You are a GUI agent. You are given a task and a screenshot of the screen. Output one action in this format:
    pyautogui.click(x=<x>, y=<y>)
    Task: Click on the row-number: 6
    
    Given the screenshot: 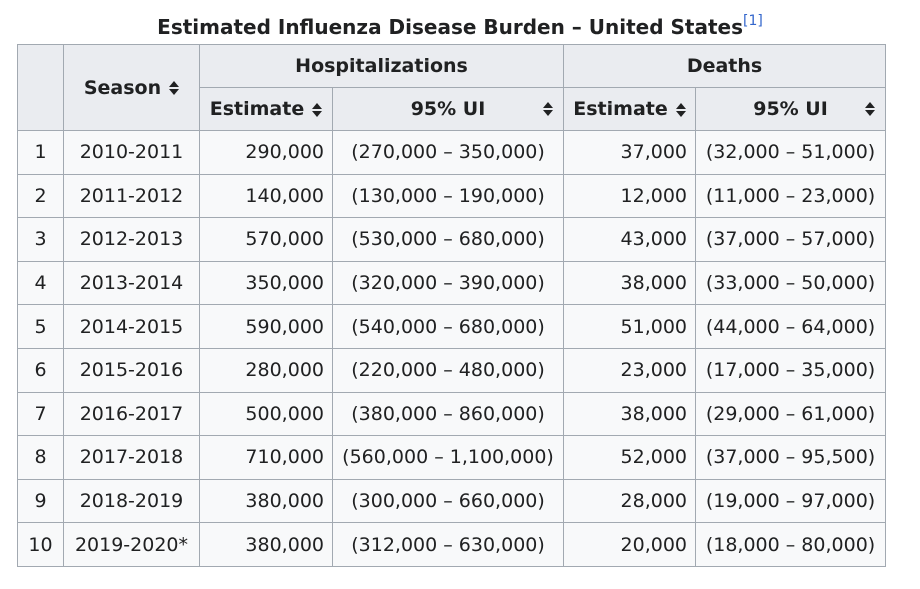 What is the action you would take?
    pyautogui.click(x=40, y=370)
    